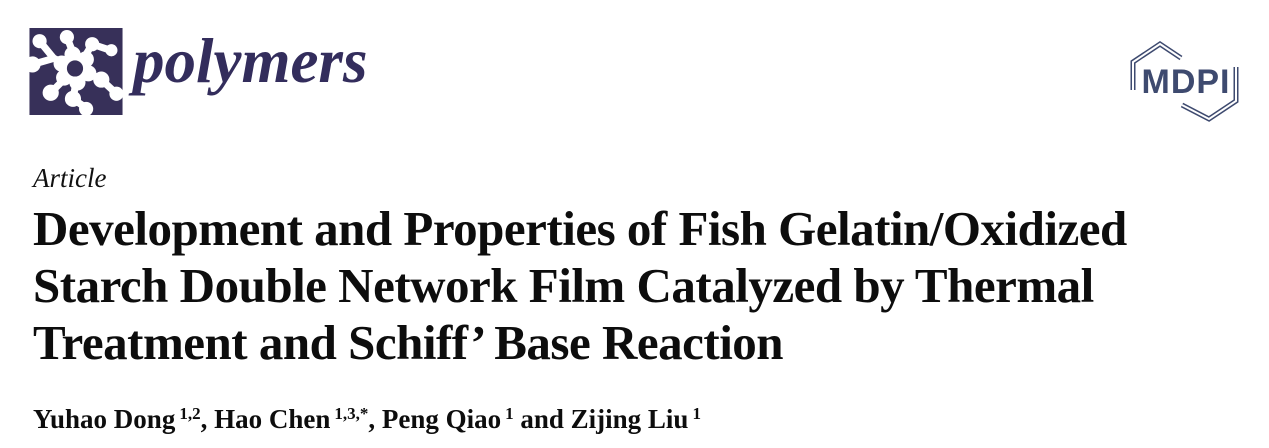 This screenshot has width=1269, height=448. Describe the element at coordinates (408, 342) in the screenshot. I see `title-line-3: Treatment and Schiff’ Base Reaction` at that location.